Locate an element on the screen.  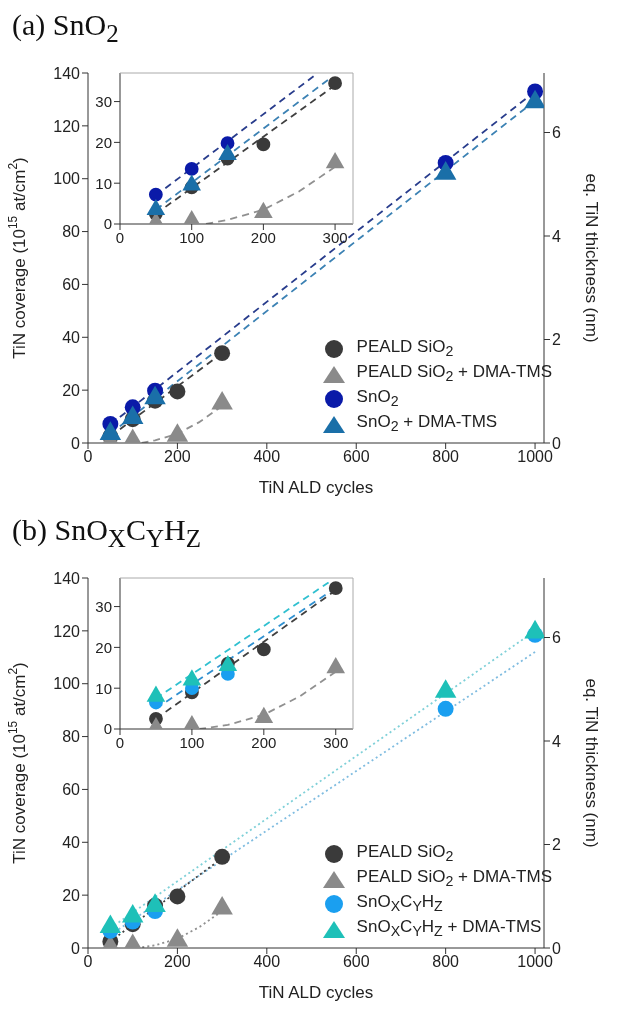
legend-label: SnO$_{X}$C$_{Y}$H$_{Z}$ + DMA-TMS is located at coordinates (449, 928).